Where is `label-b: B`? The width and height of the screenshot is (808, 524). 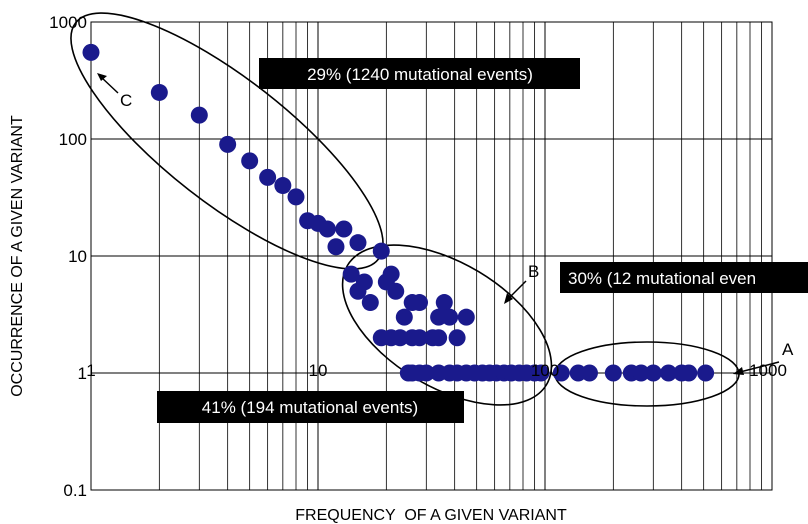
label-b: B is located at coordinates (533, 271).